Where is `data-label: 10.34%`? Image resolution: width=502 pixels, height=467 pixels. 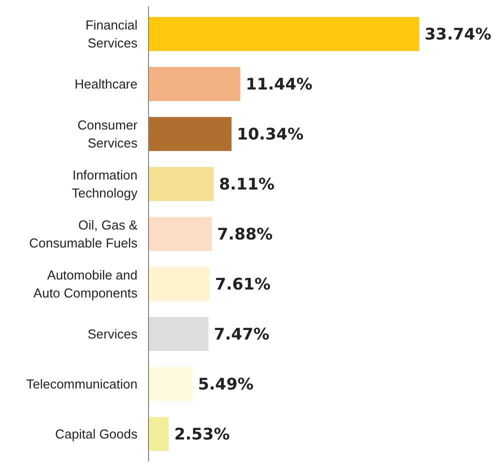 data-label: 10.34% is located at coordinates (270, 134).